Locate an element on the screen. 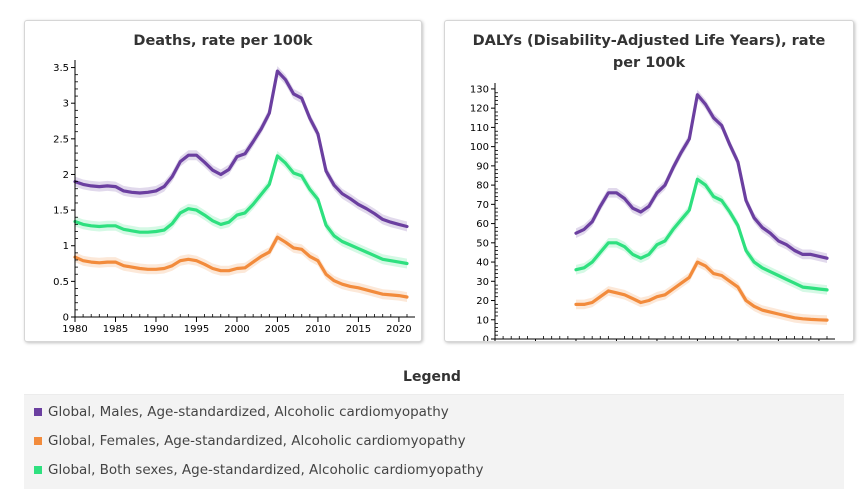 The image size is (864, 494). y-tick-label: 50 is located at coordinates (482, 243).